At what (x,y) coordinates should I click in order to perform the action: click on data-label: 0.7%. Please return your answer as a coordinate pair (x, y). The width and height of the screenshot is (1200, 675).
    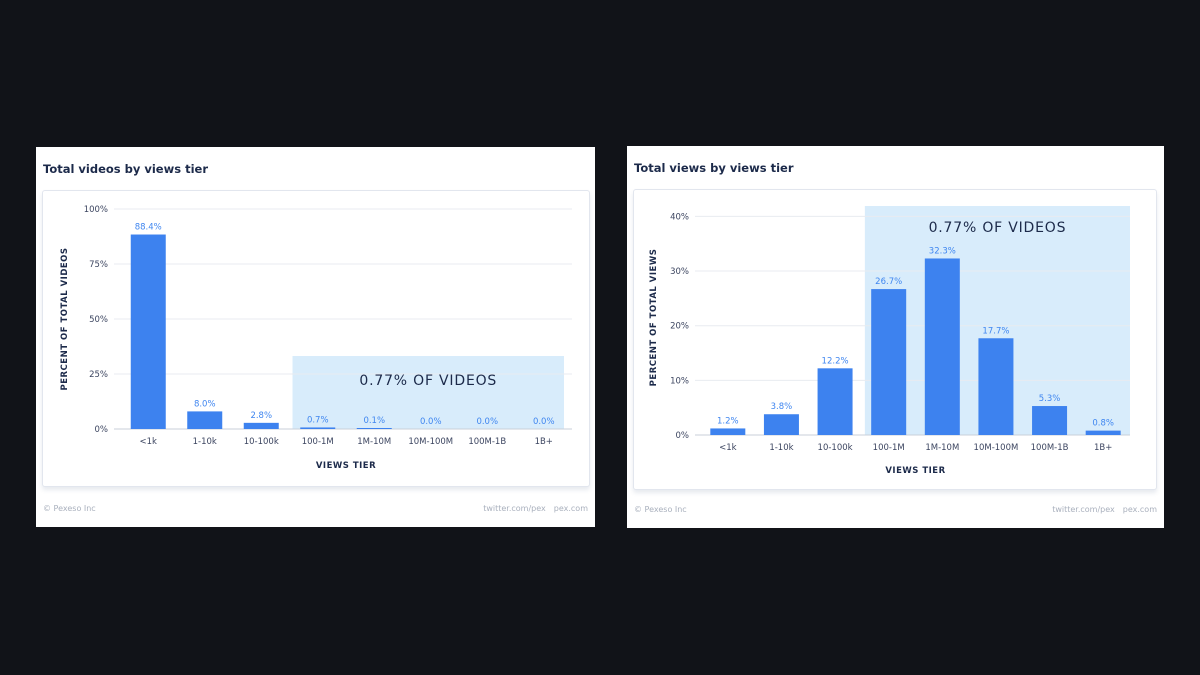
    Looking at the image, I should click on (318, 420).